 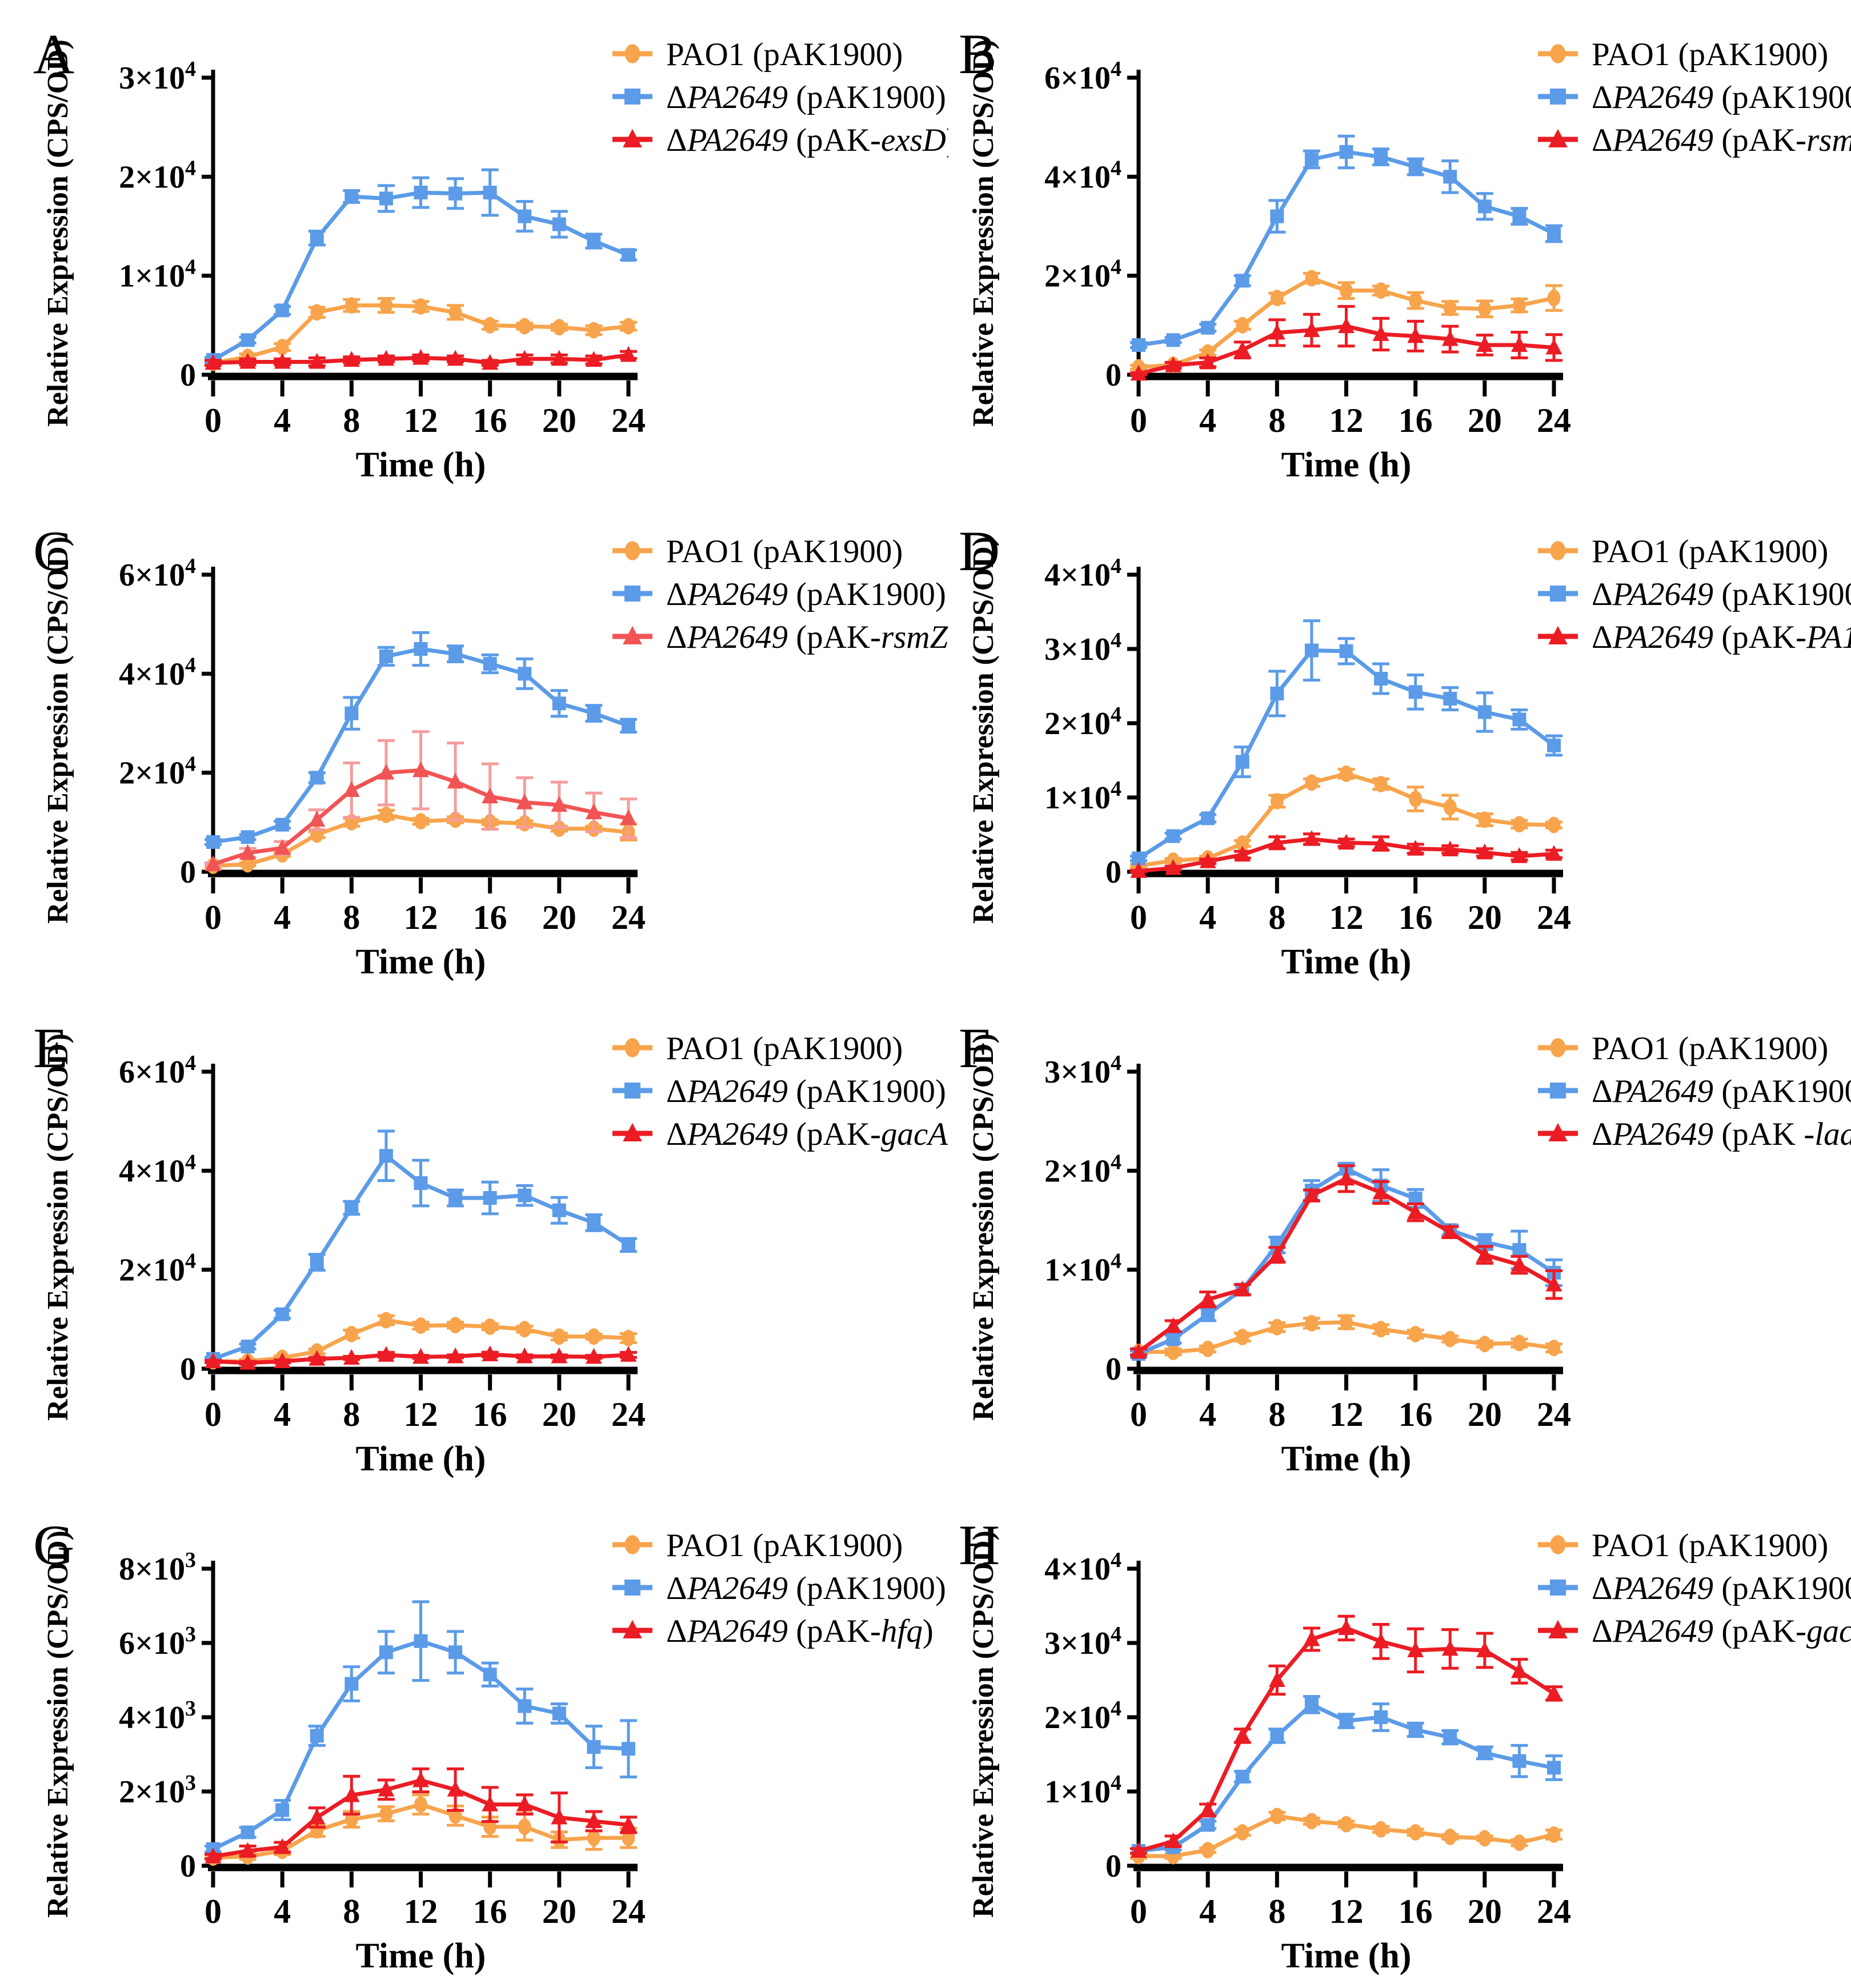 I want to click on legend-label: ΔPA2649 (pAK-rsmY), so click(x=1722, y=140).